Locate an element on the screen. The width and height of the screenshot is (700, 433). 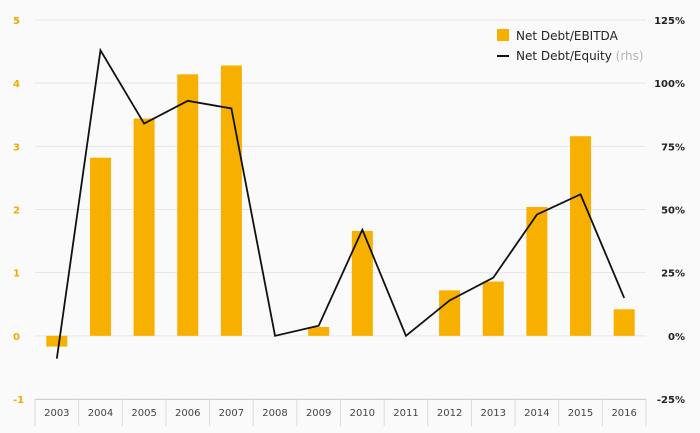
x-tick-label: 2016 is located at coordinates (623, 413).